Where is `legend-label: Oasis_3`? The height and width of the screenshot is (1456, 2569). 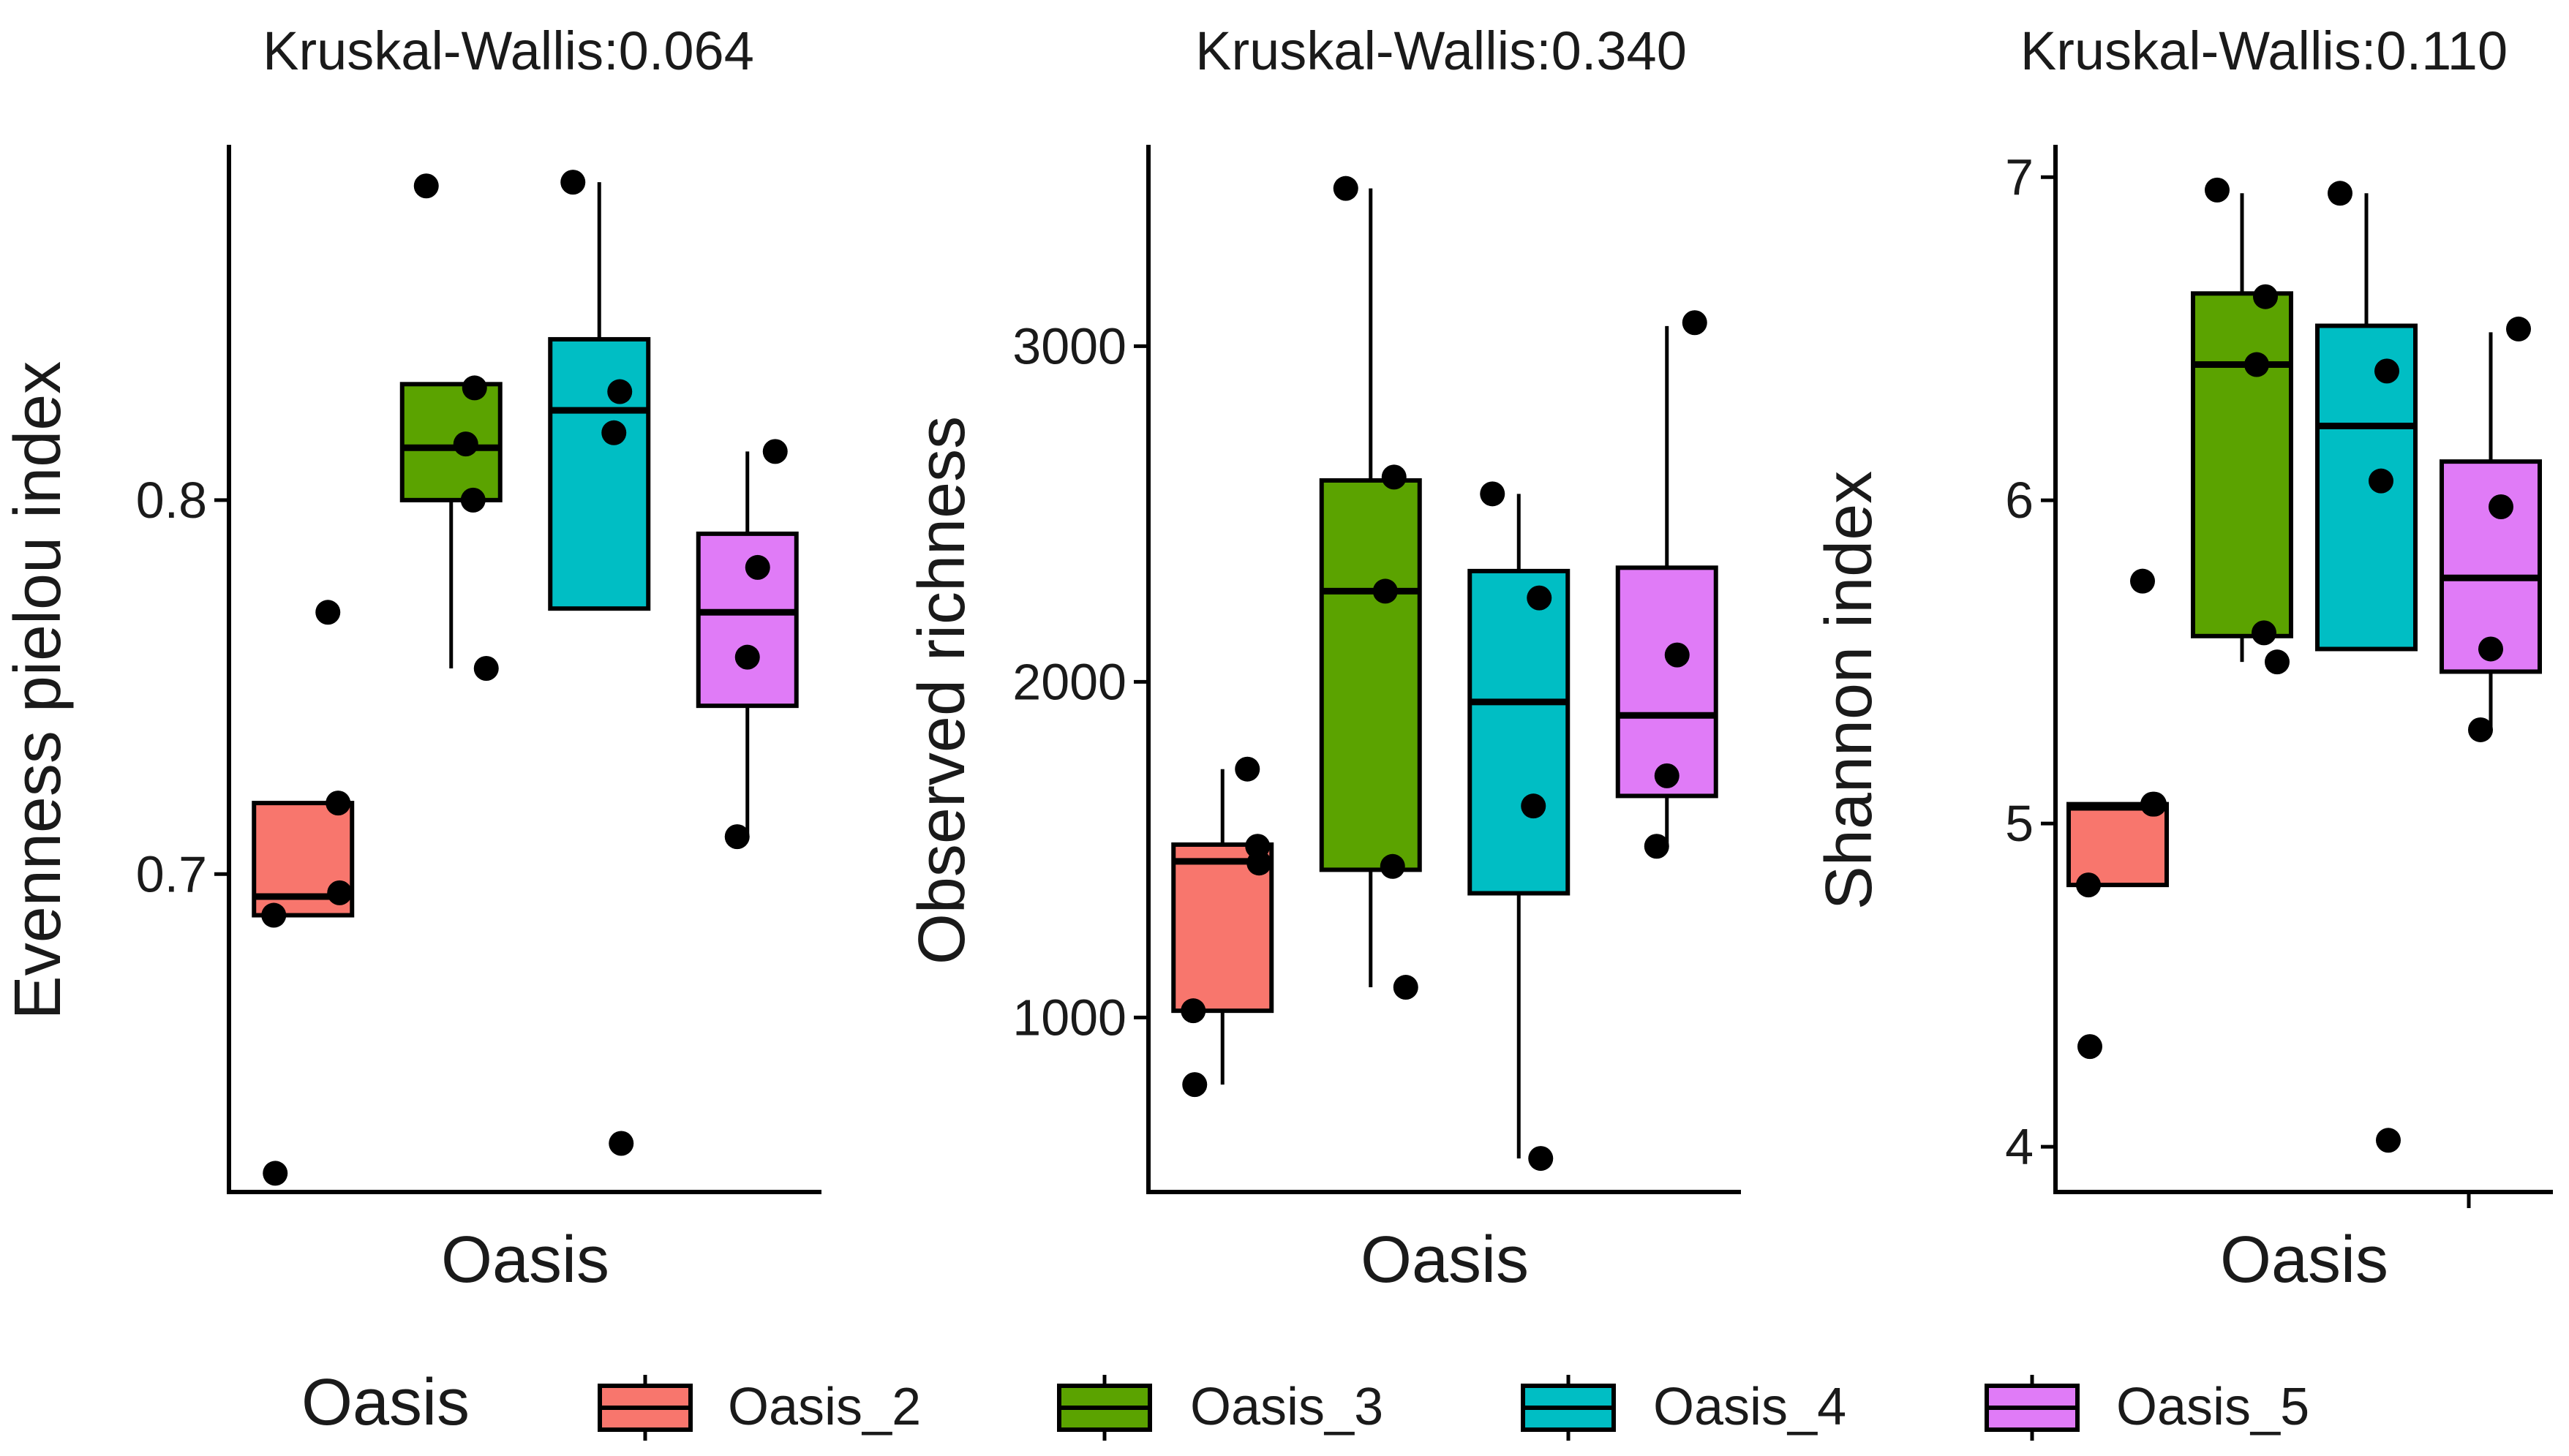 legend-label: Oasis_3 is located at coordinates (1286, 1407).